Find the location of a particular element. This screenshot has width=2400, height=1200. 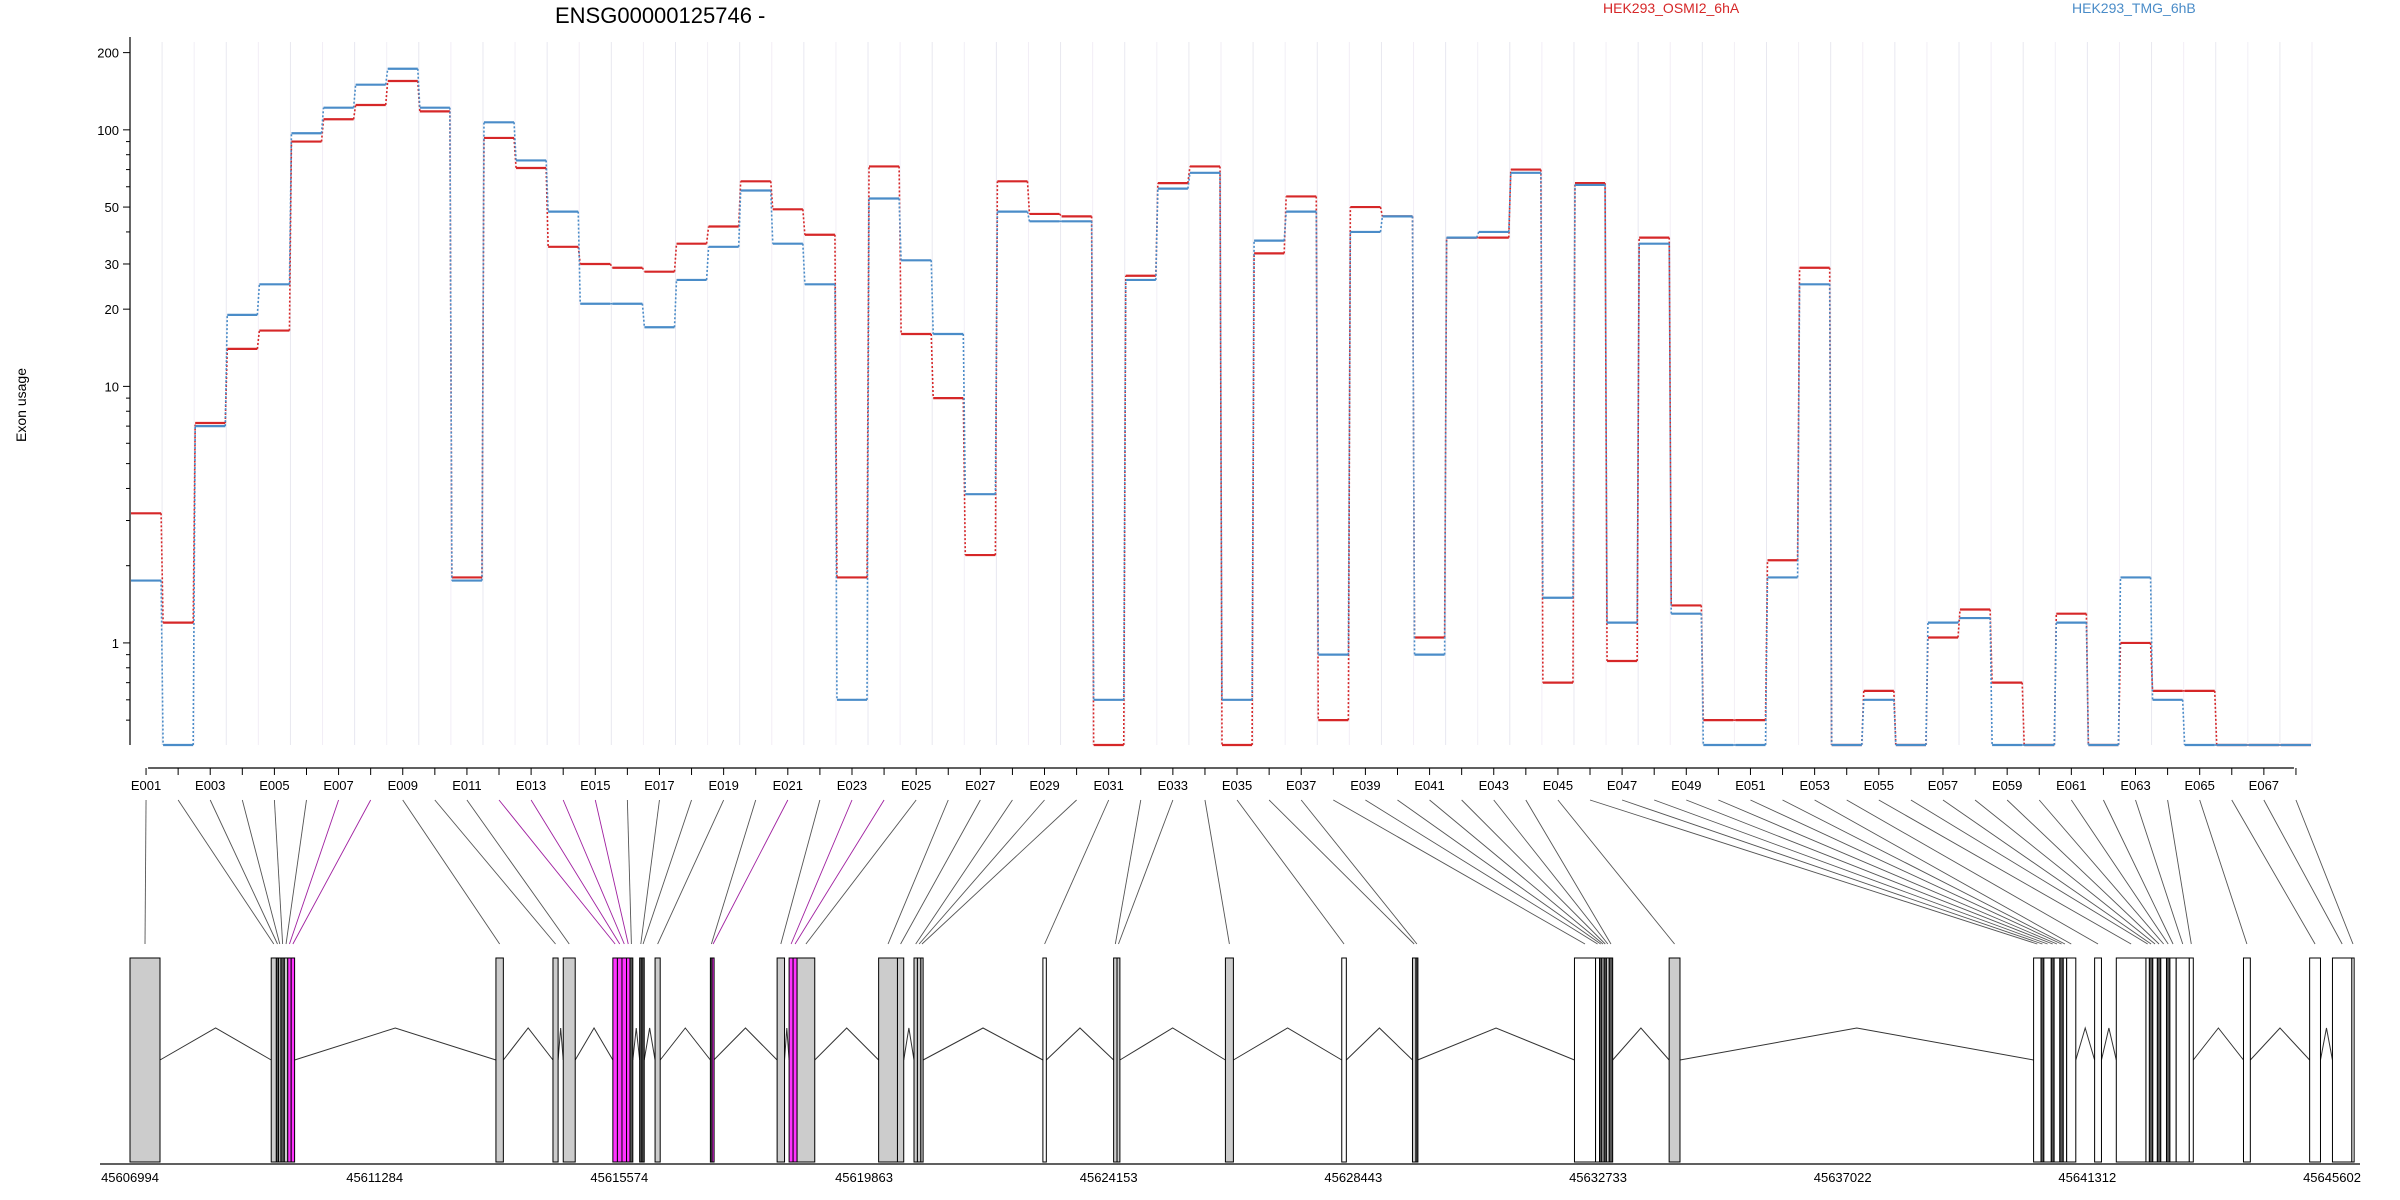

x-tick-label: E057 is located at coordinates (1943, 785).